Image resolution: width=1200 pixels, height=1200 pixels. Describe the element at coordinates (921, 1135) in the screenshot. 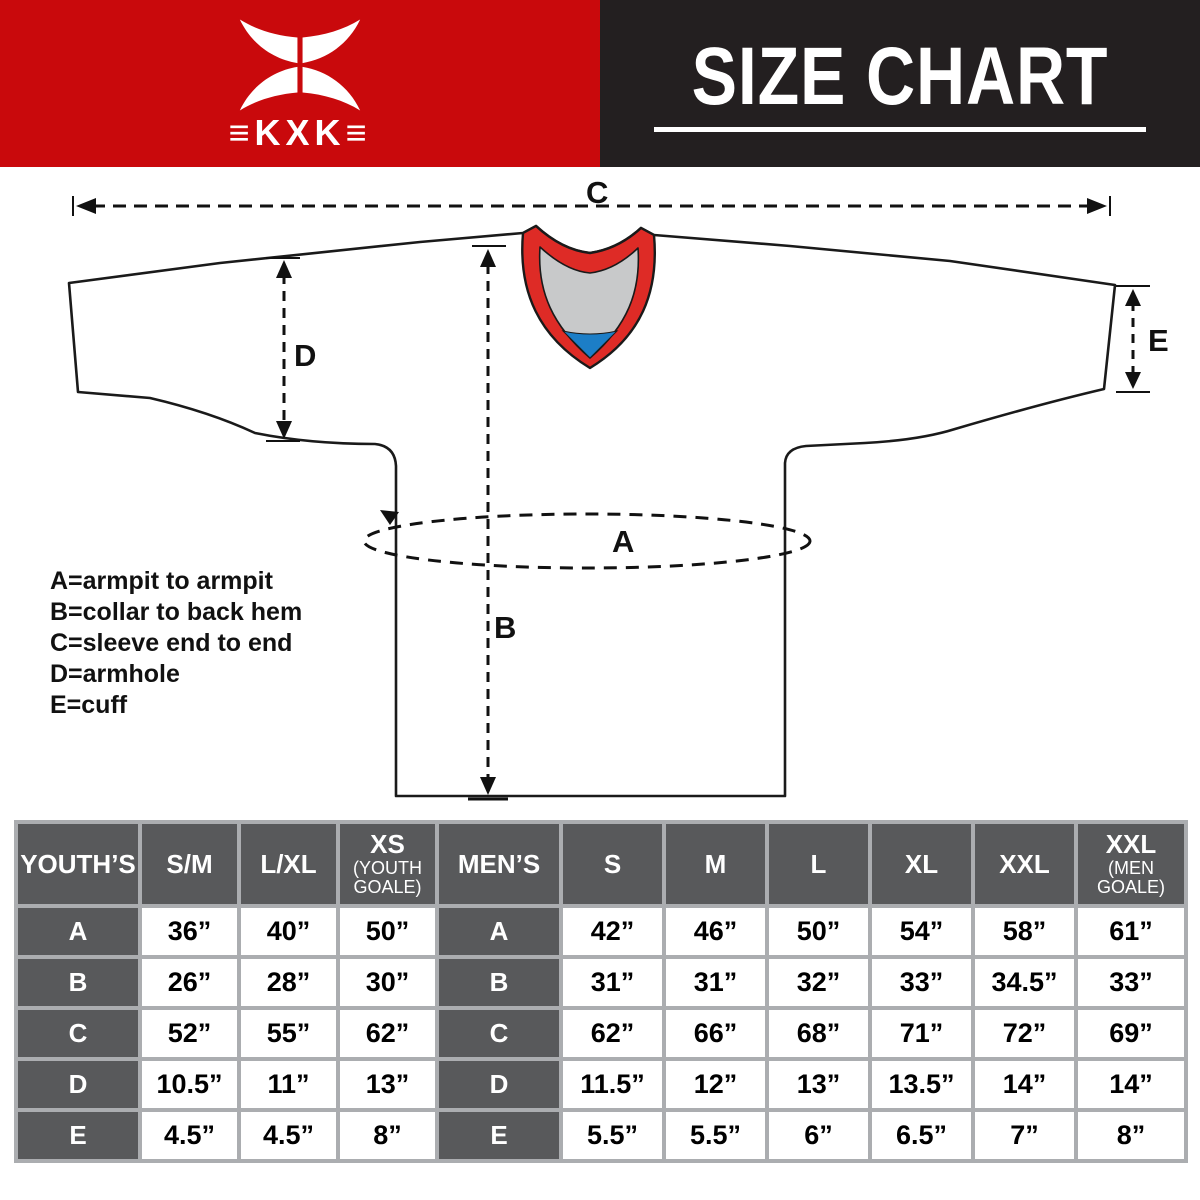

I see `size-cell: 6.5”` at that location.